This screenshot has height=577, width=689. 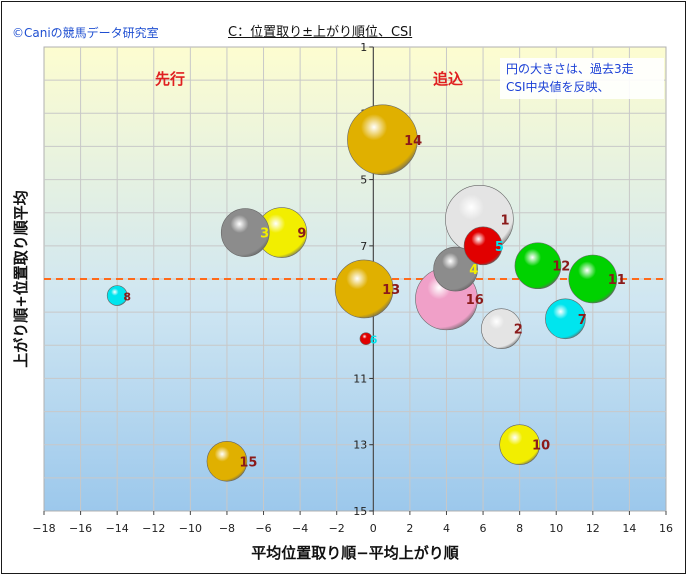 What do you see at coordinates (582, 320) in the screenshot?
I see `point-label-7: 7` at bounding box center [582, 320].